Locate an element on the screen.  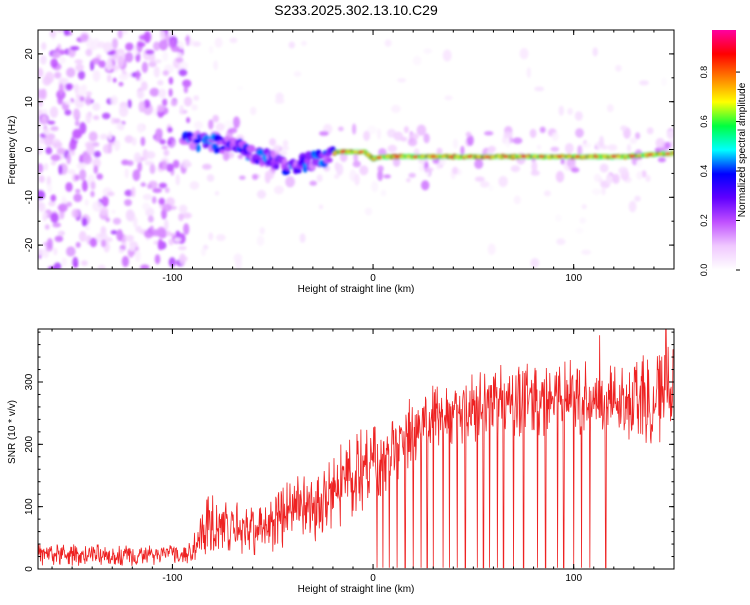
spectrogram-ytick-label: -20 is located at coordinates (29, 244).